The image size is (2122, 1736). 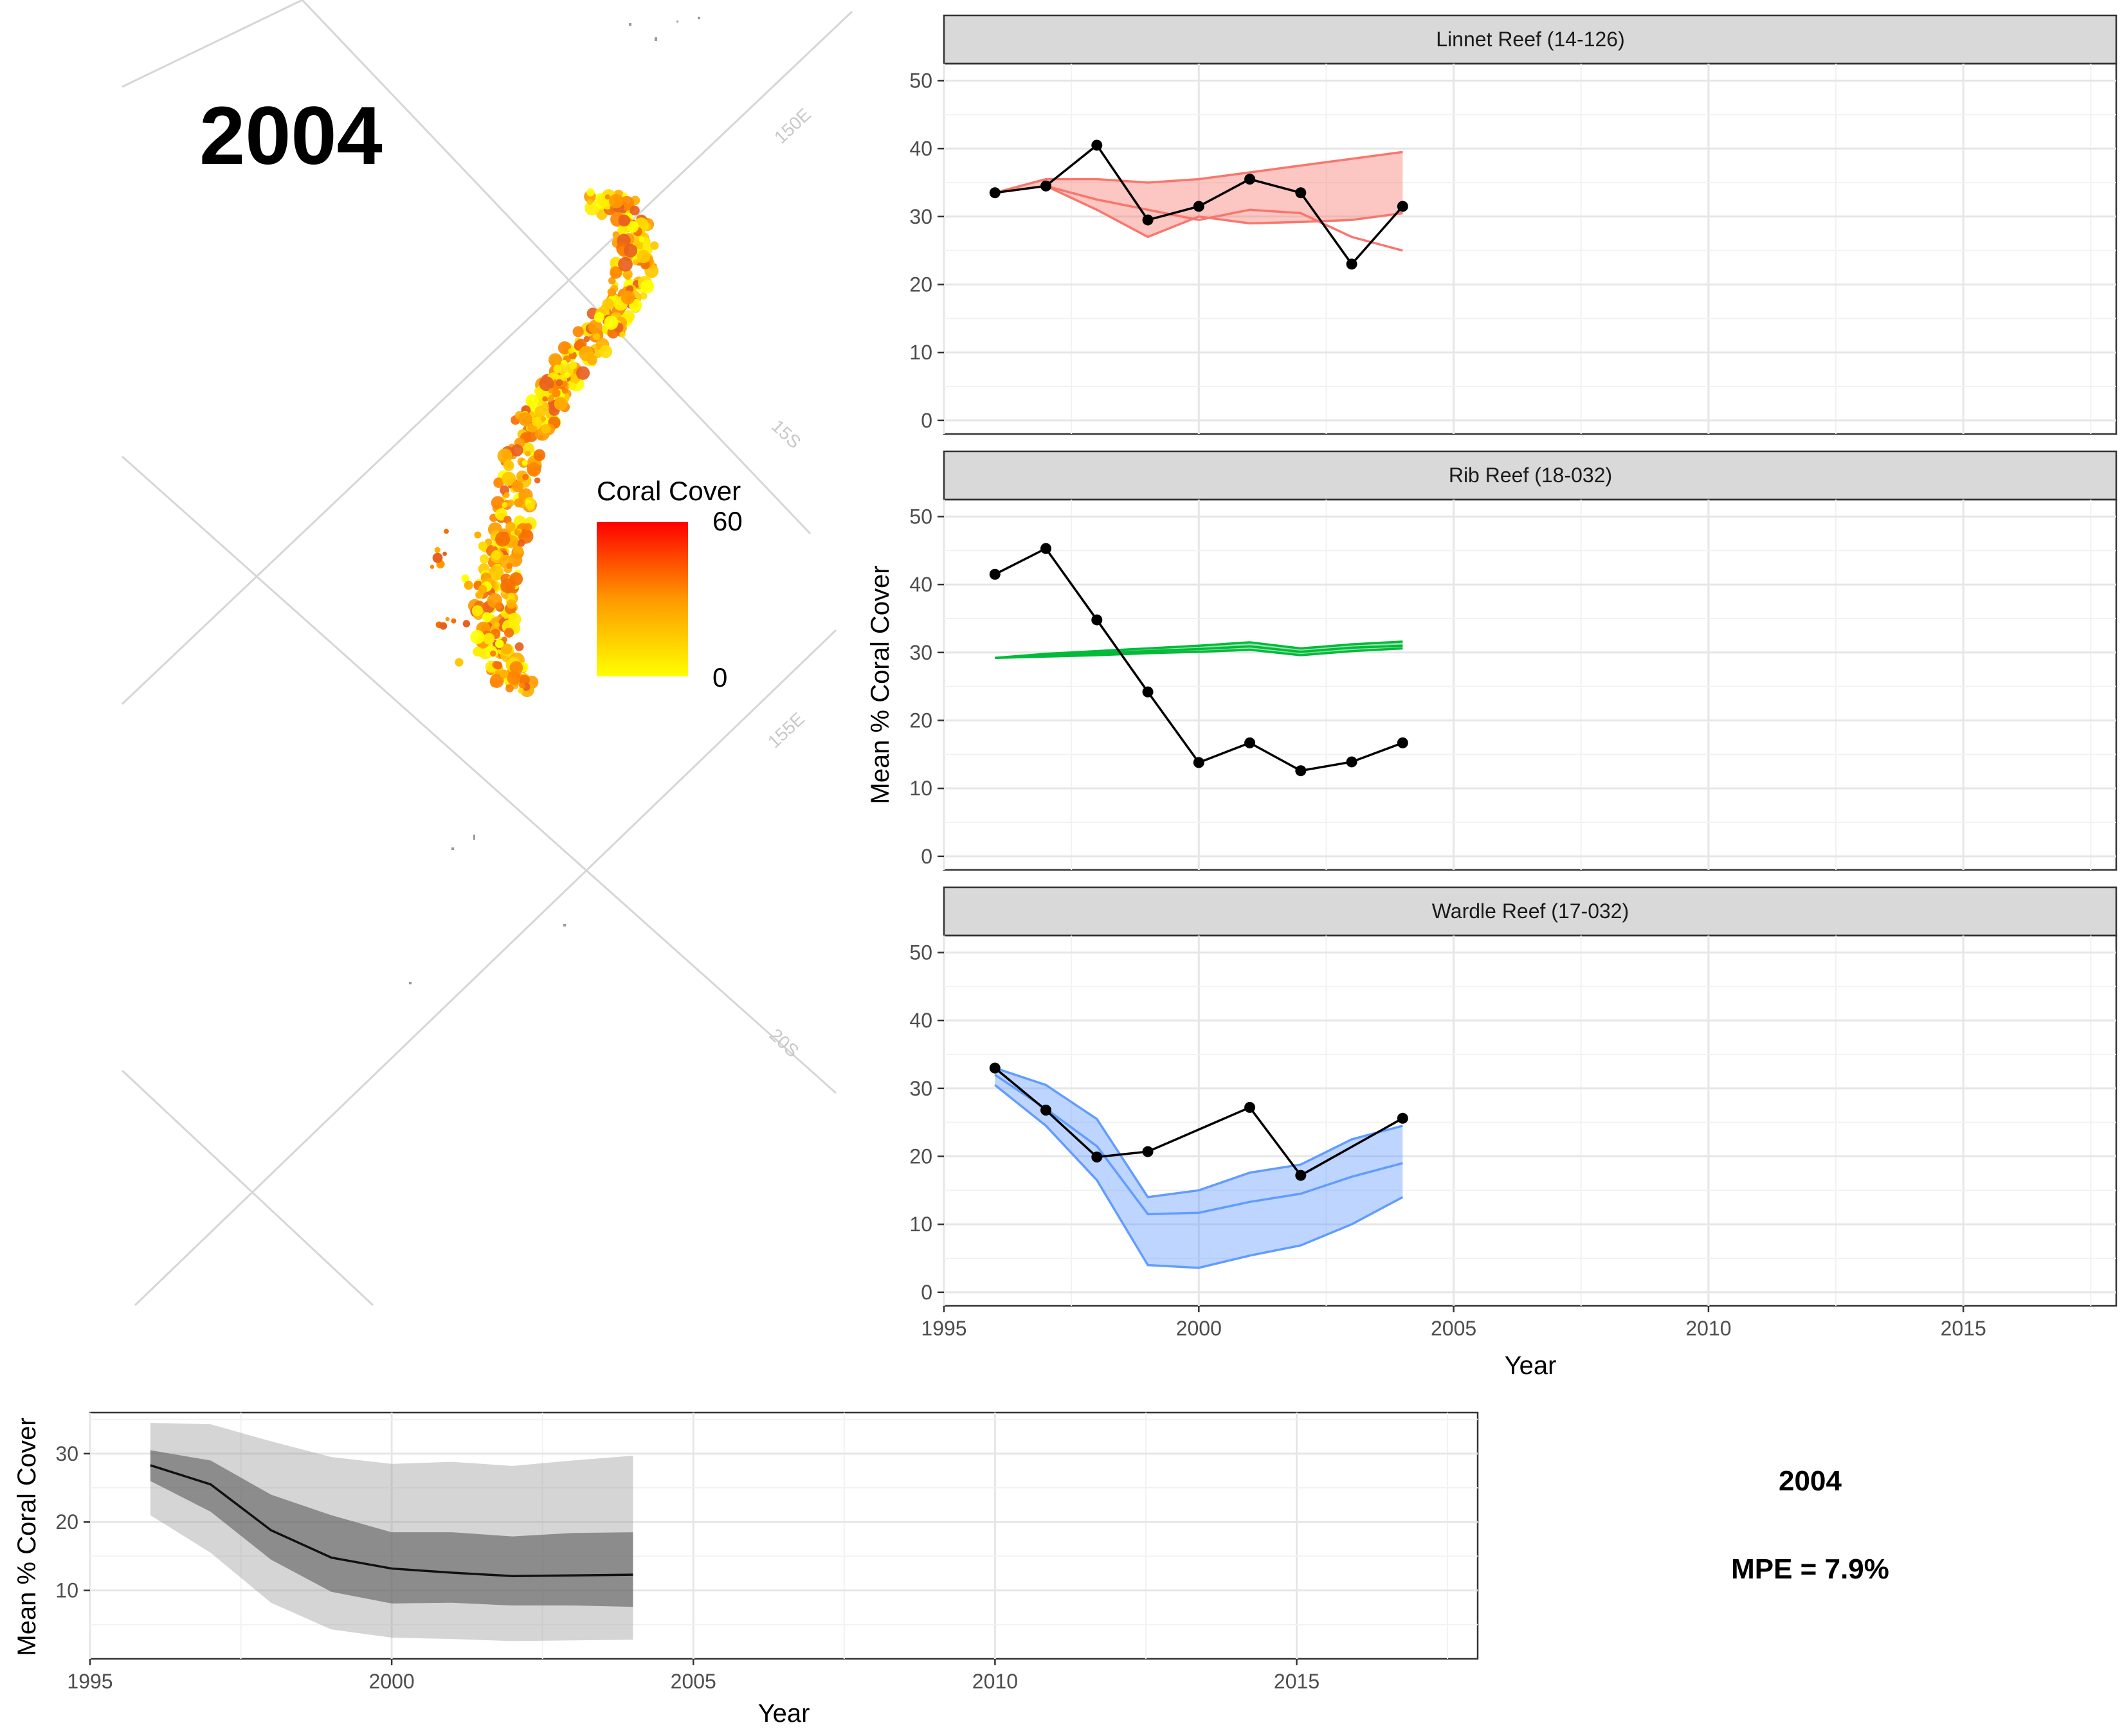 I want to click on y-tick-label: 40, so click(x=920, y=1020).